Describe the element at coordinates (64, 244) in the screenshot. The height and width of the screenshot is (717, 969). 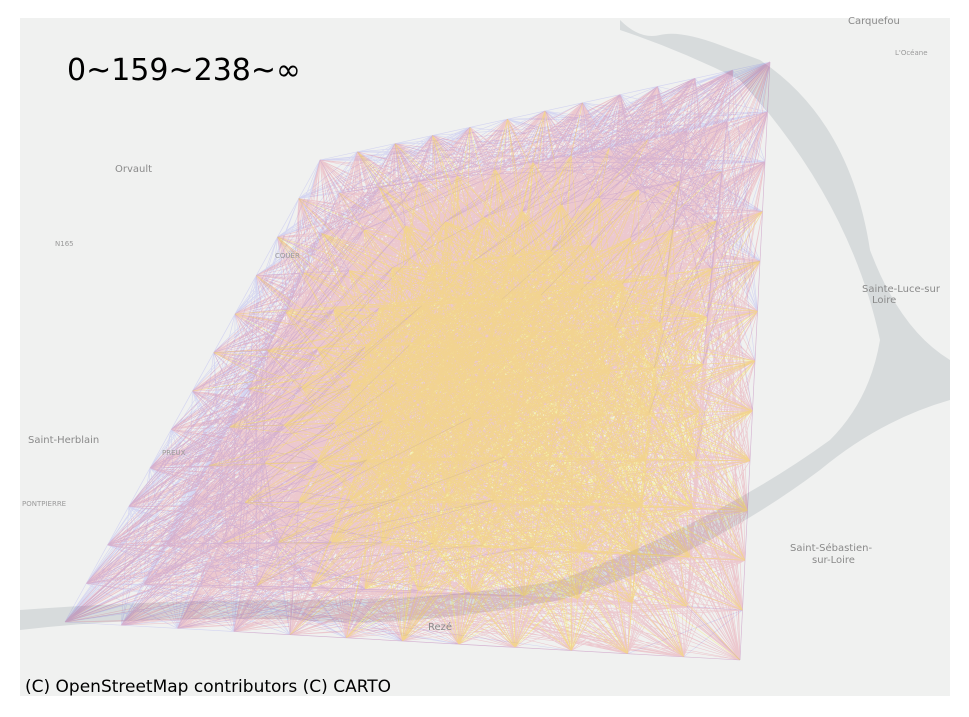
I see `place-label: N165` at that location.